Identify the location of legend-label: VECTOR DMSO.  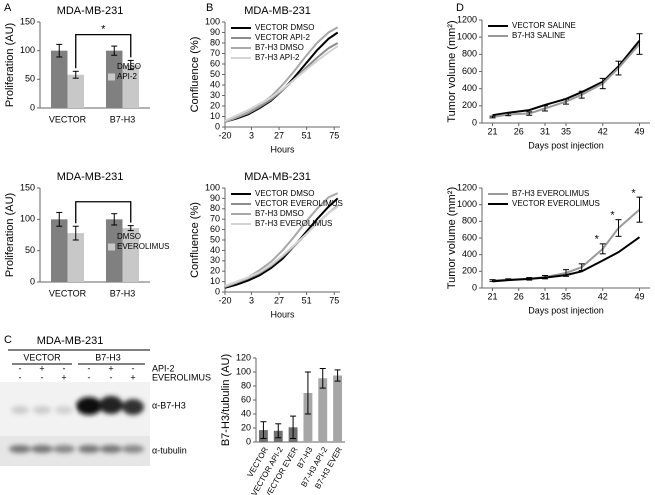
(284, 27).